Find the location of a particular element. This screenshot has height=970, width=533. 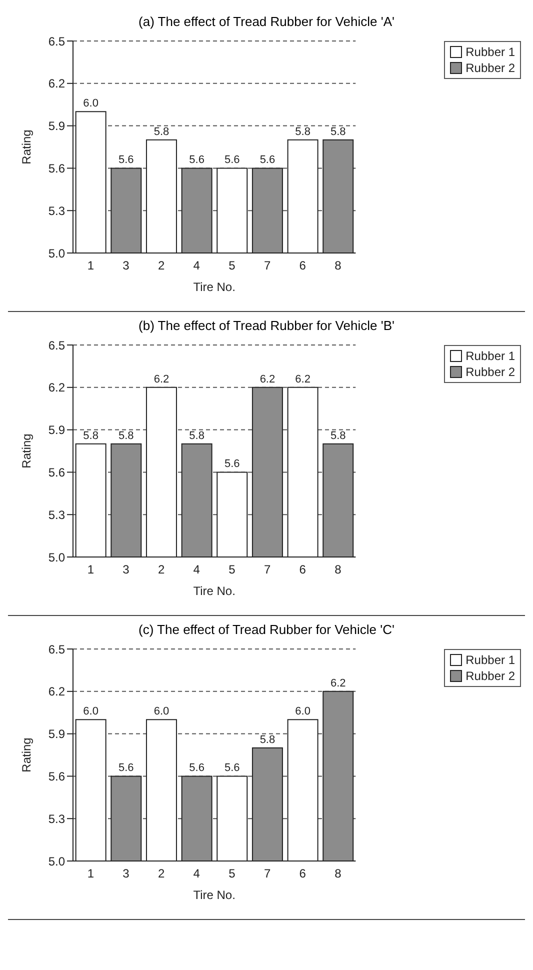

chart-title: (b) The effect of Tread Rubber for Vehicle 'B' is located at coordinates (267, 325).